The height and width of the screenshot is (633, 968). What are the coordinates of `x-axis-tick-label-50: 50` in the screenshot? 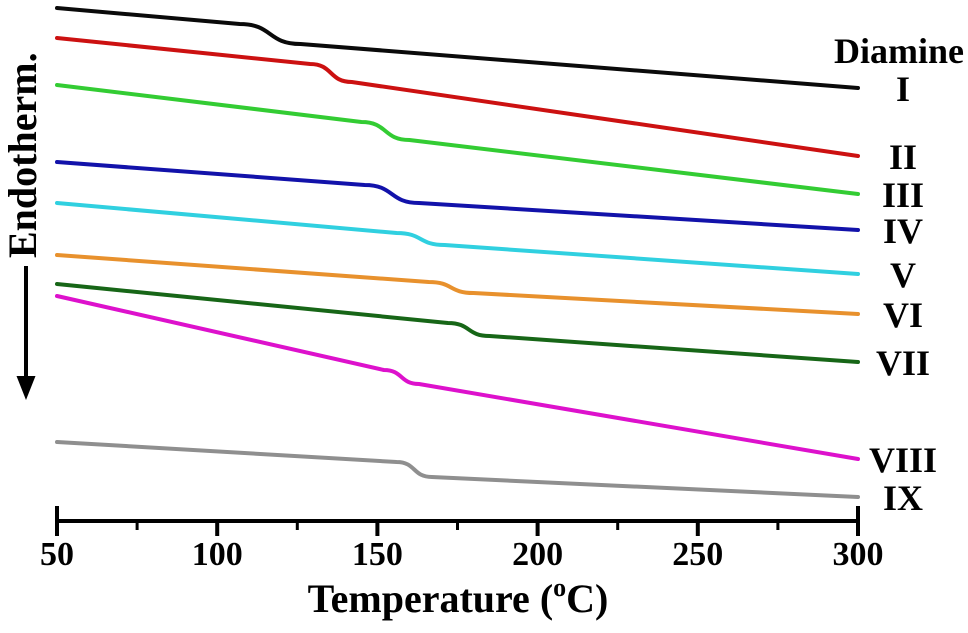 It's located at (57, 554).